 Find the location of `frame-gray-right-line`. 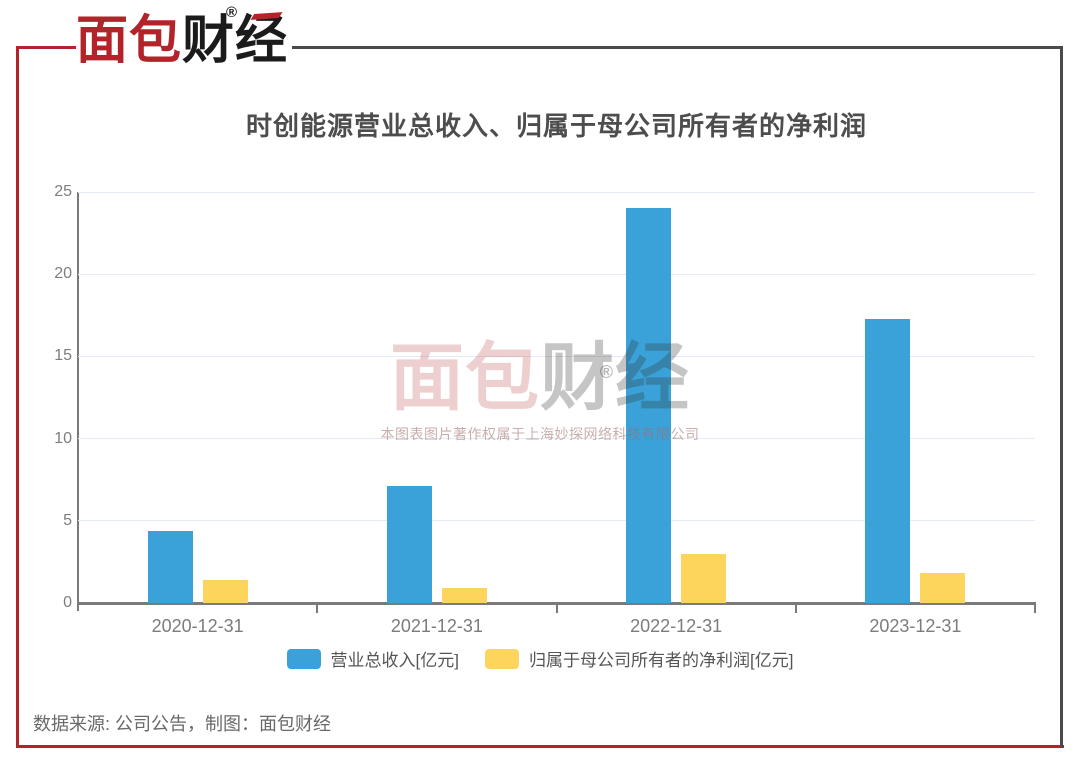

frame-gray-right-line is located at coordinates (1061, 397).